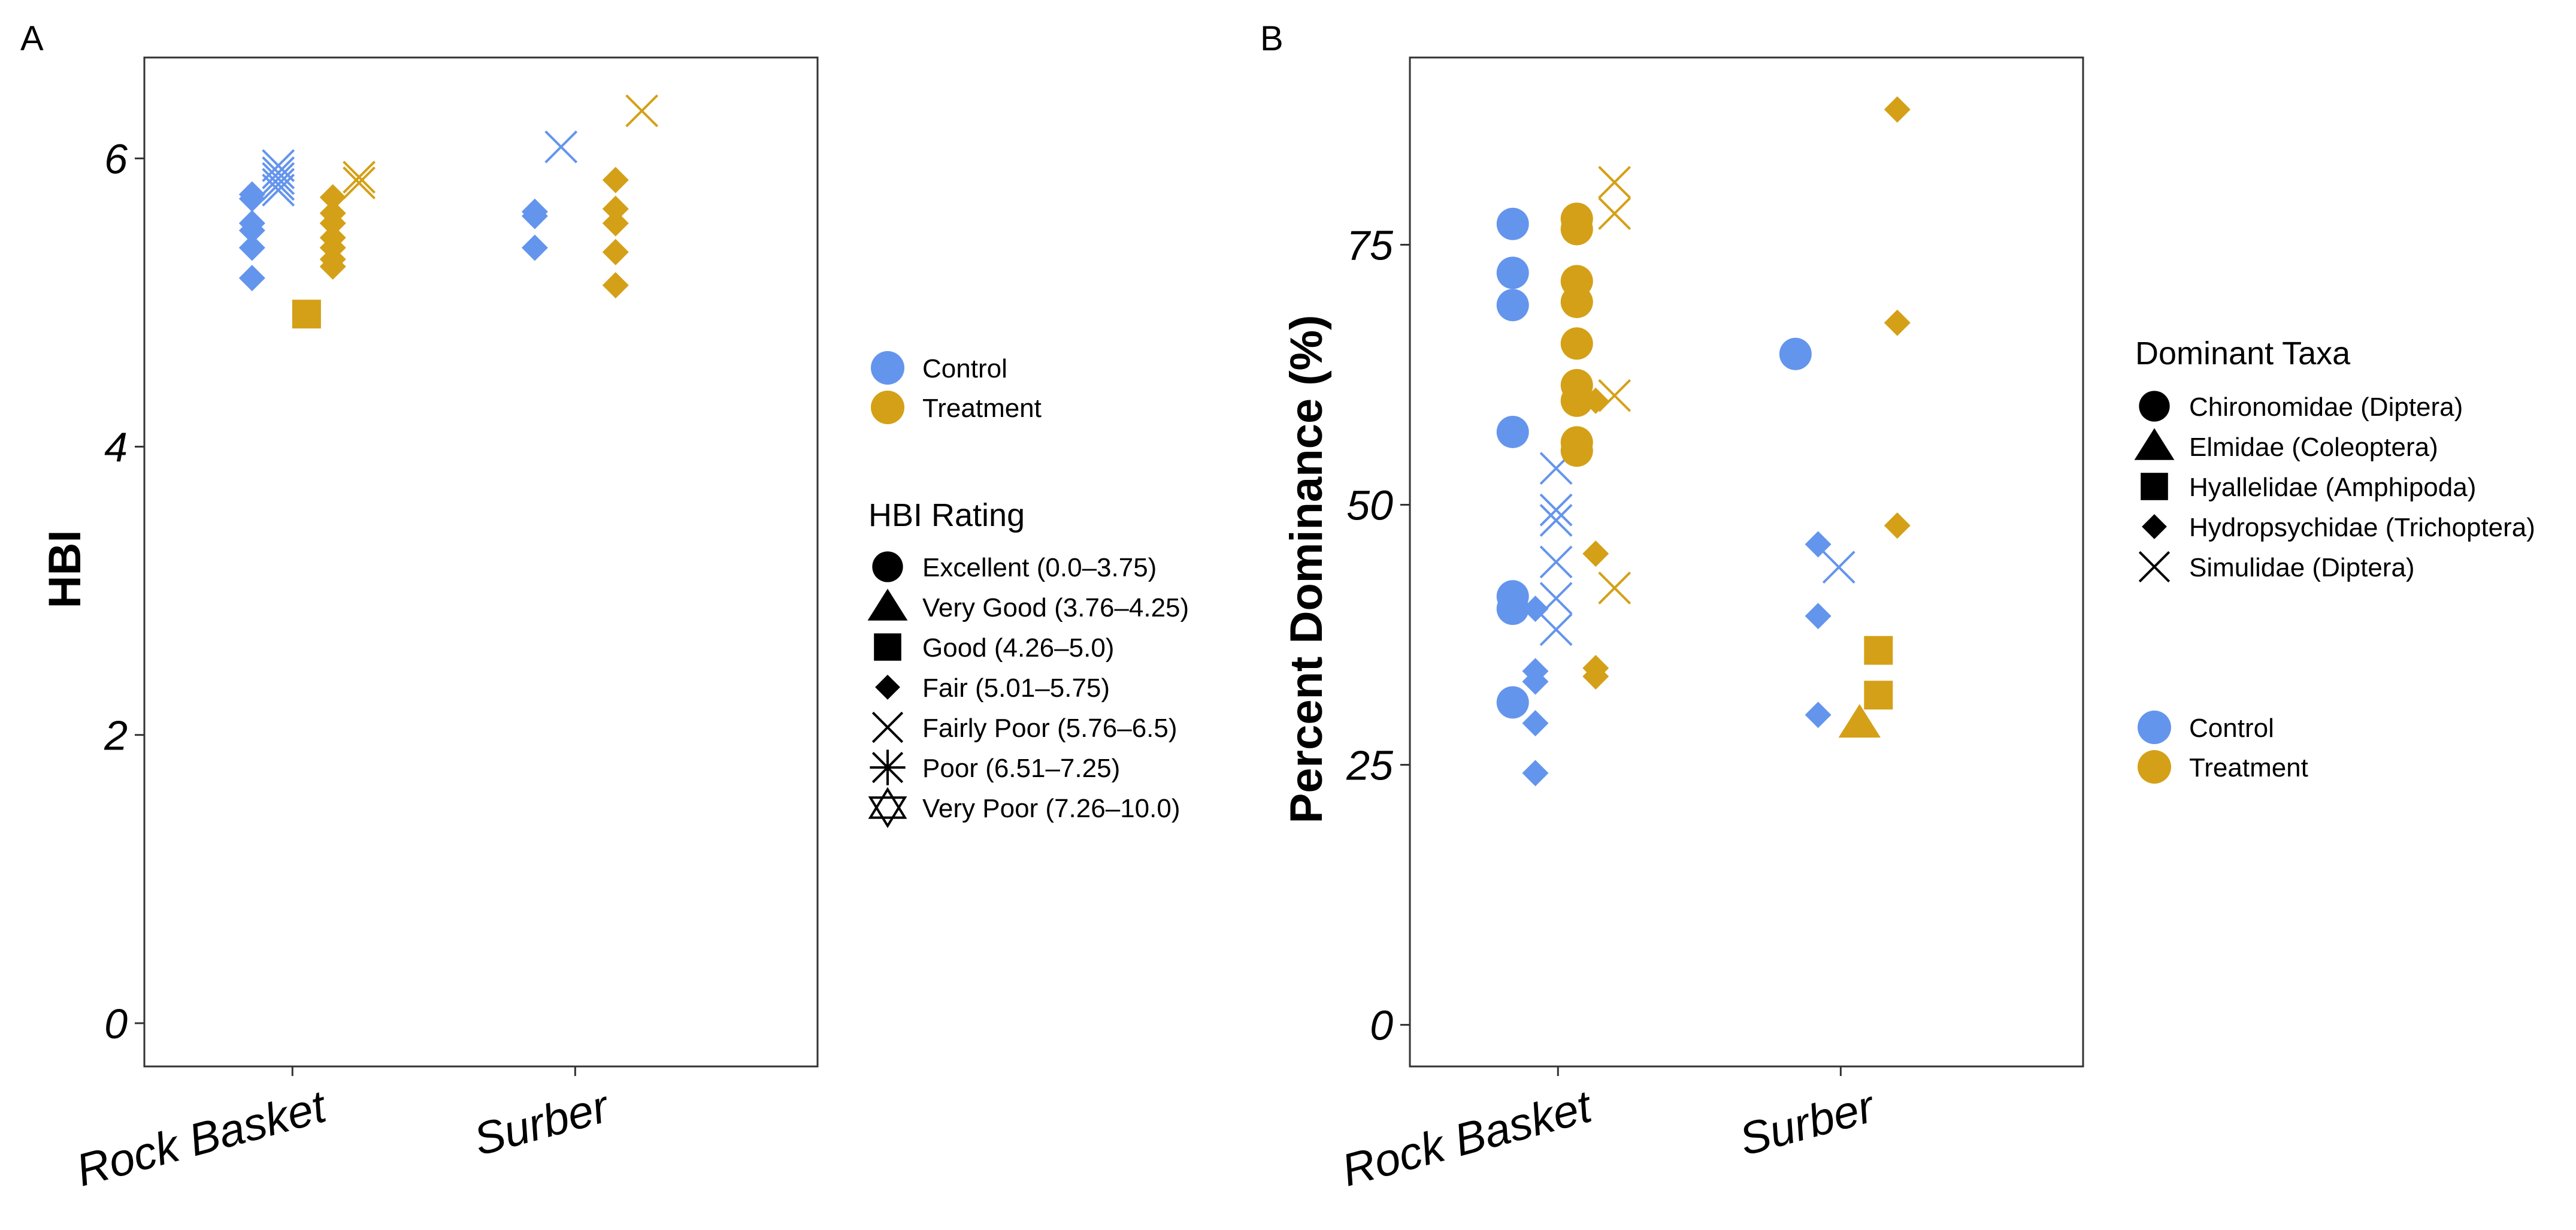  Describe the element at coordinates (124, 591) in the screenshot. I see `panel-a-y-ticks: 0 2 4 6` at that location.